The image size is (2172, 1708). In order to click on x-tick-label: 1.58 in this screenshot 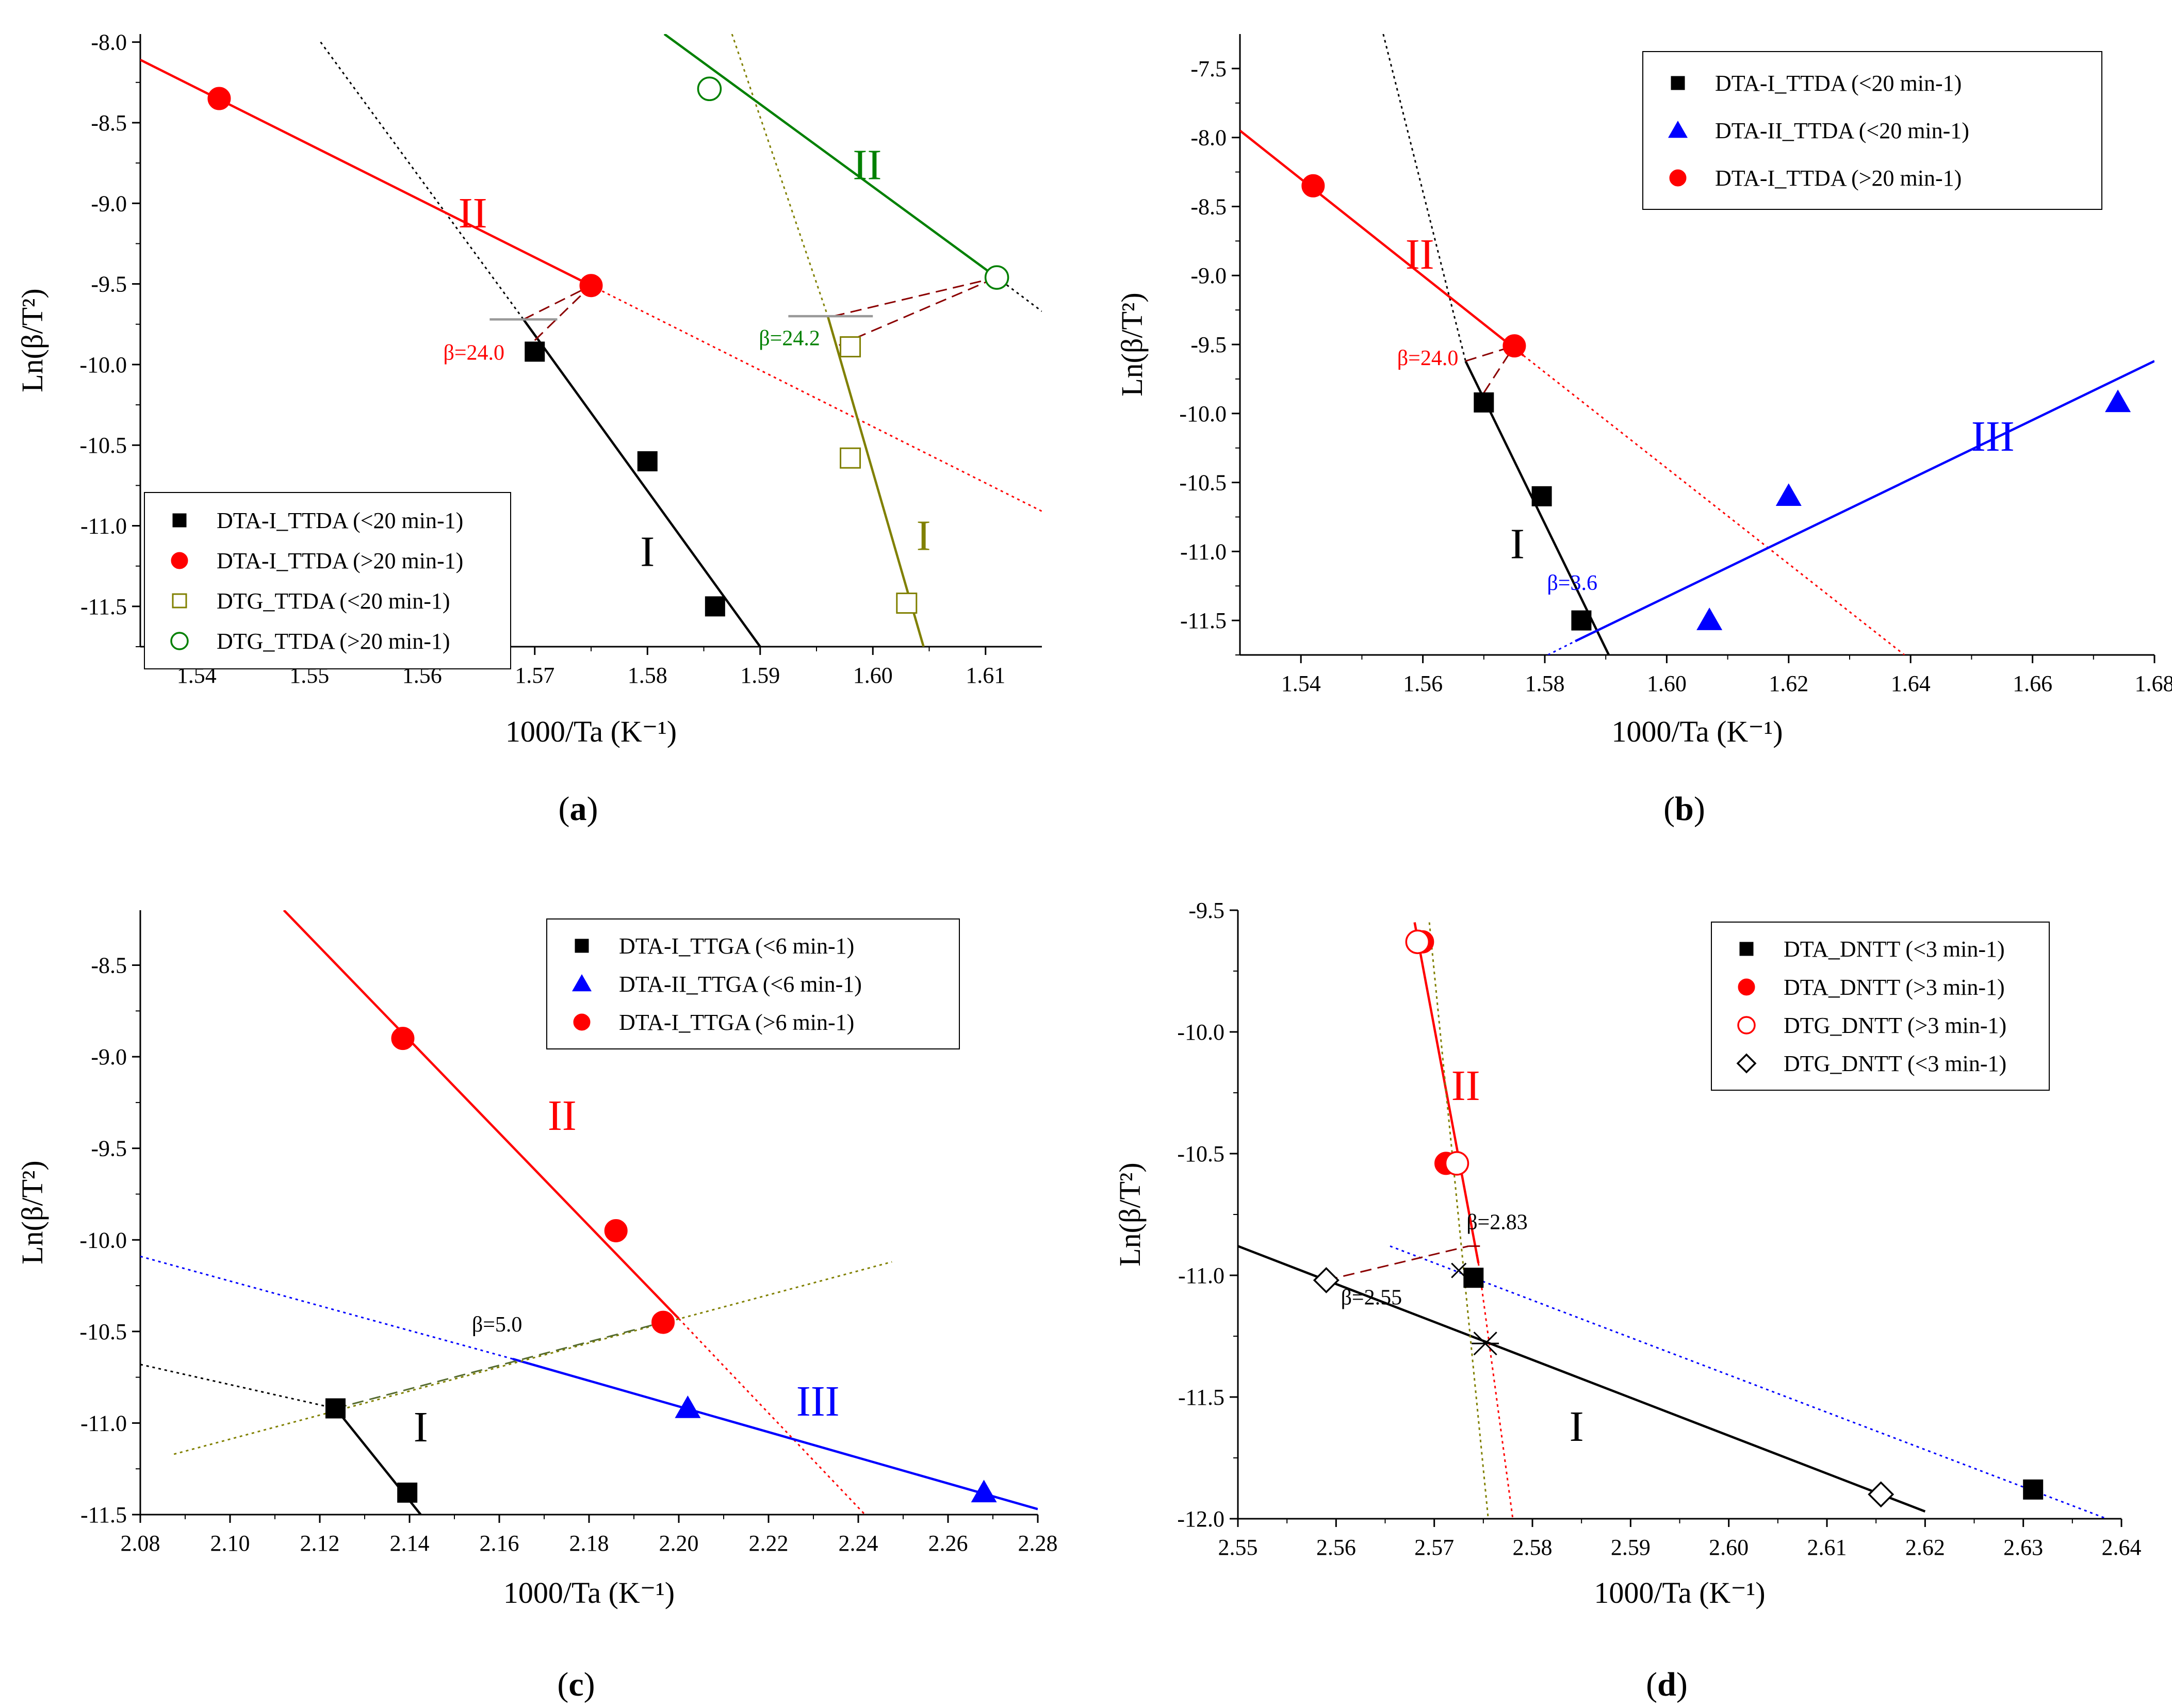, I will do `click(1545, 683)`.